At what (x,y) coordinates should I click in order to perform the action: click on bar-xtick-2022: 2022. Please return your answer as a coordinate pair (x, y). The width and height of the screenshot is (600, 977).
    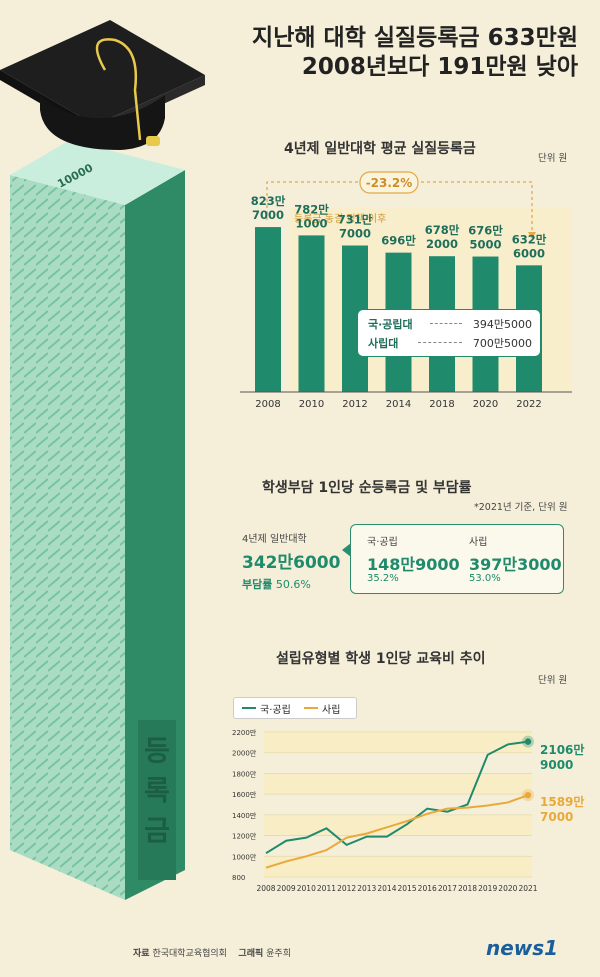
    Looking at the image, I should click on (528, 404).